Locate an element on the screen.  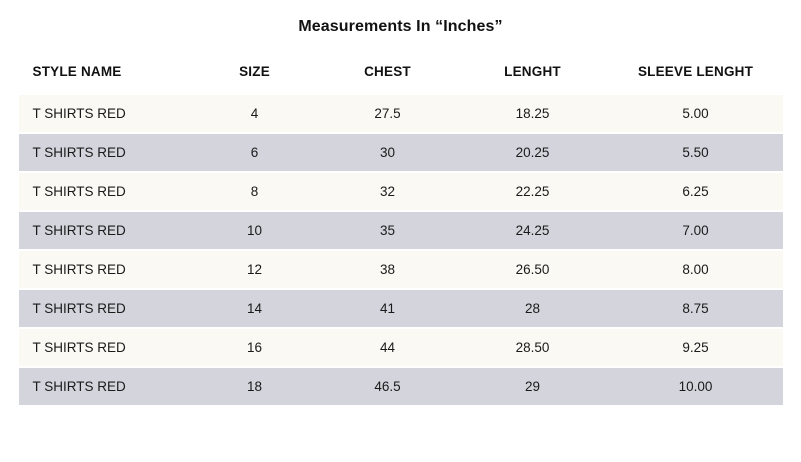
measurement-cell: 29 is located at coordinates (532, 387).